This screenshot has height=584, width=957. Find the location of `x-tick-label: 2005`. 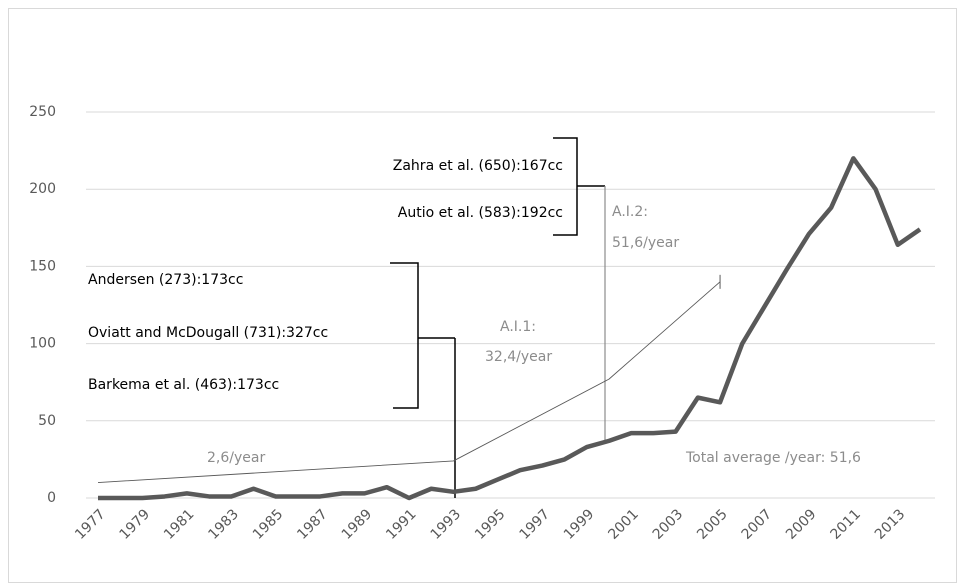

x-tick-label: 2005 is located at coordinates (712, 524).